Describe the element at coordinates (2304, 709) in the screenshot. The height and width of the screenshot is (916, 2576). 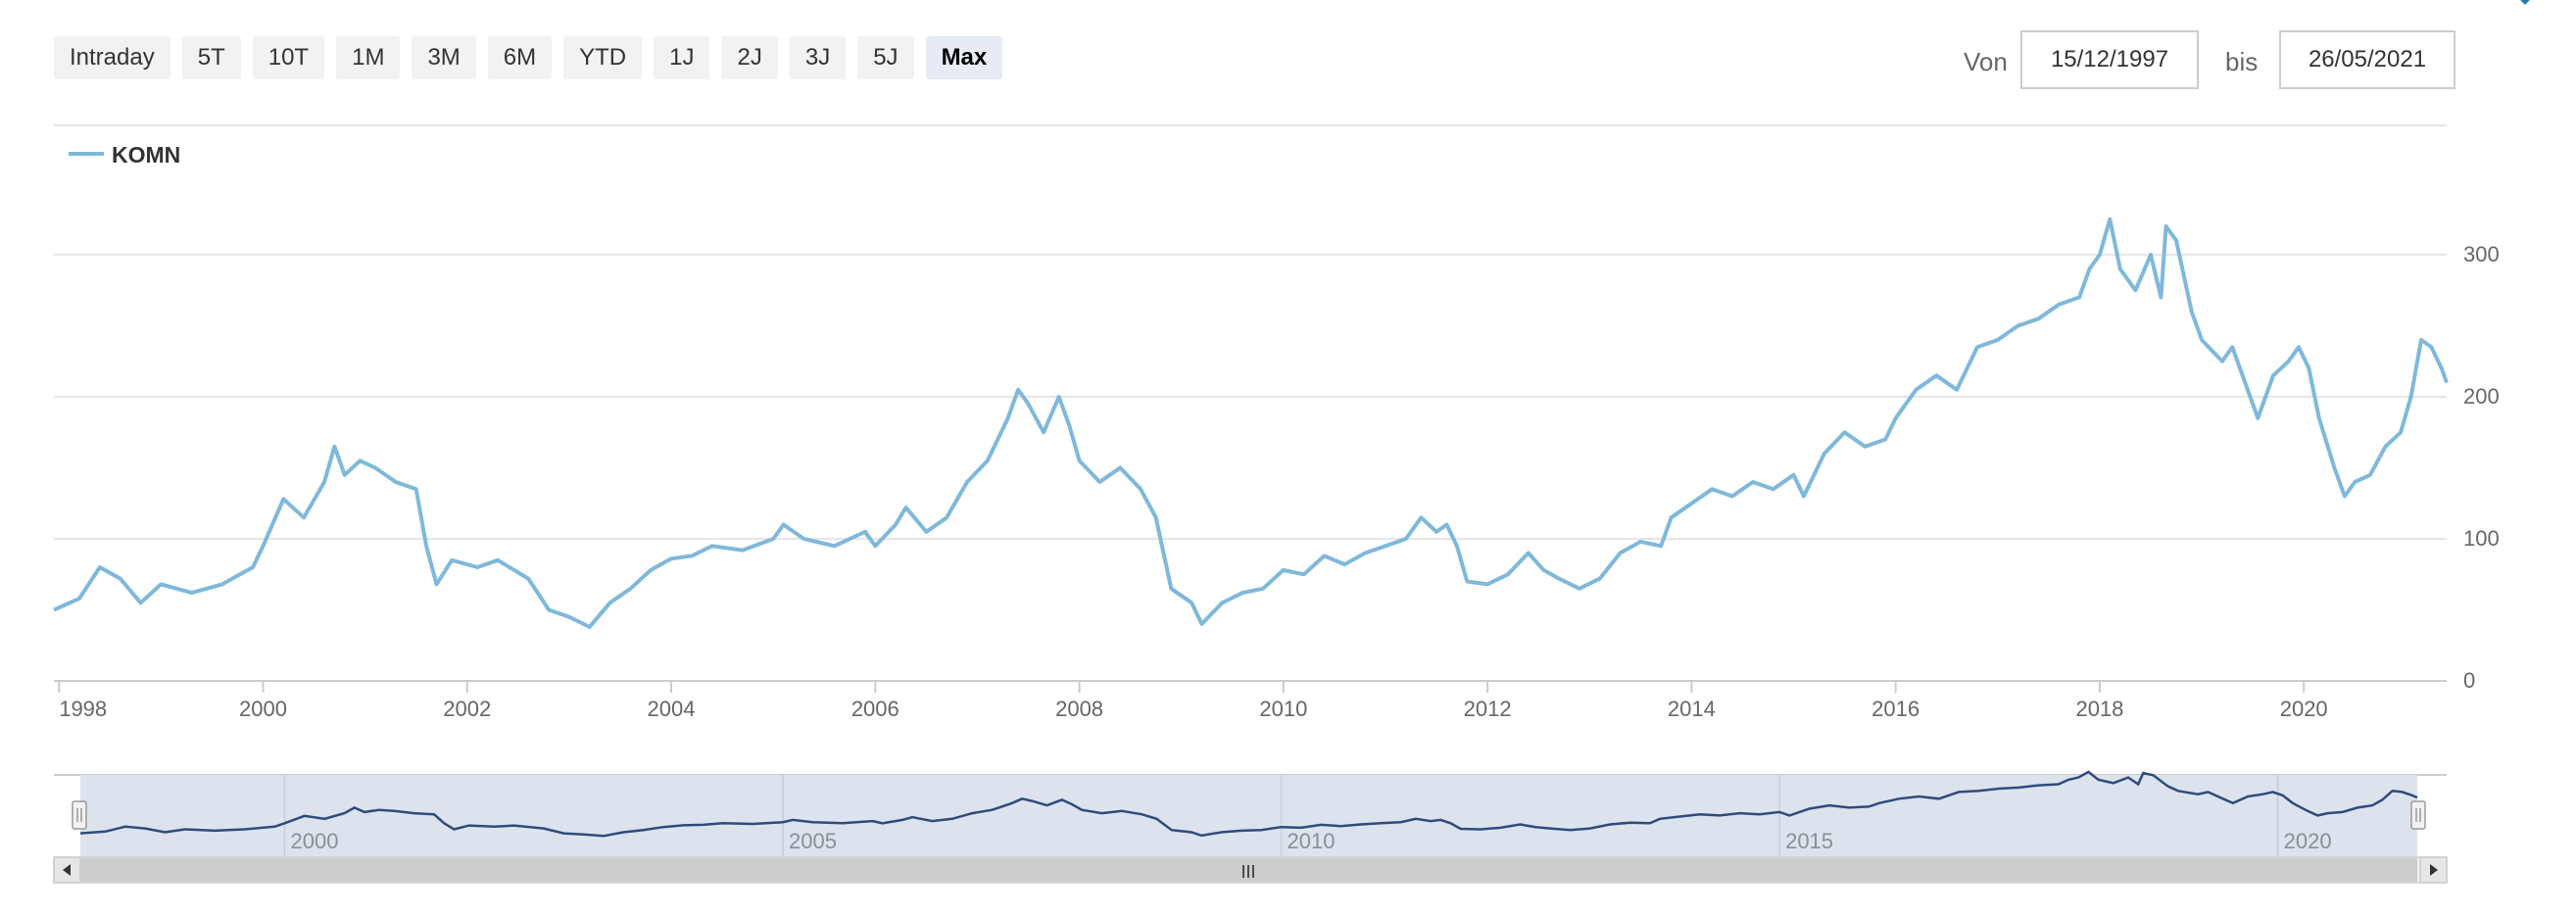
I see `x-tick-label: 2020` at that location.